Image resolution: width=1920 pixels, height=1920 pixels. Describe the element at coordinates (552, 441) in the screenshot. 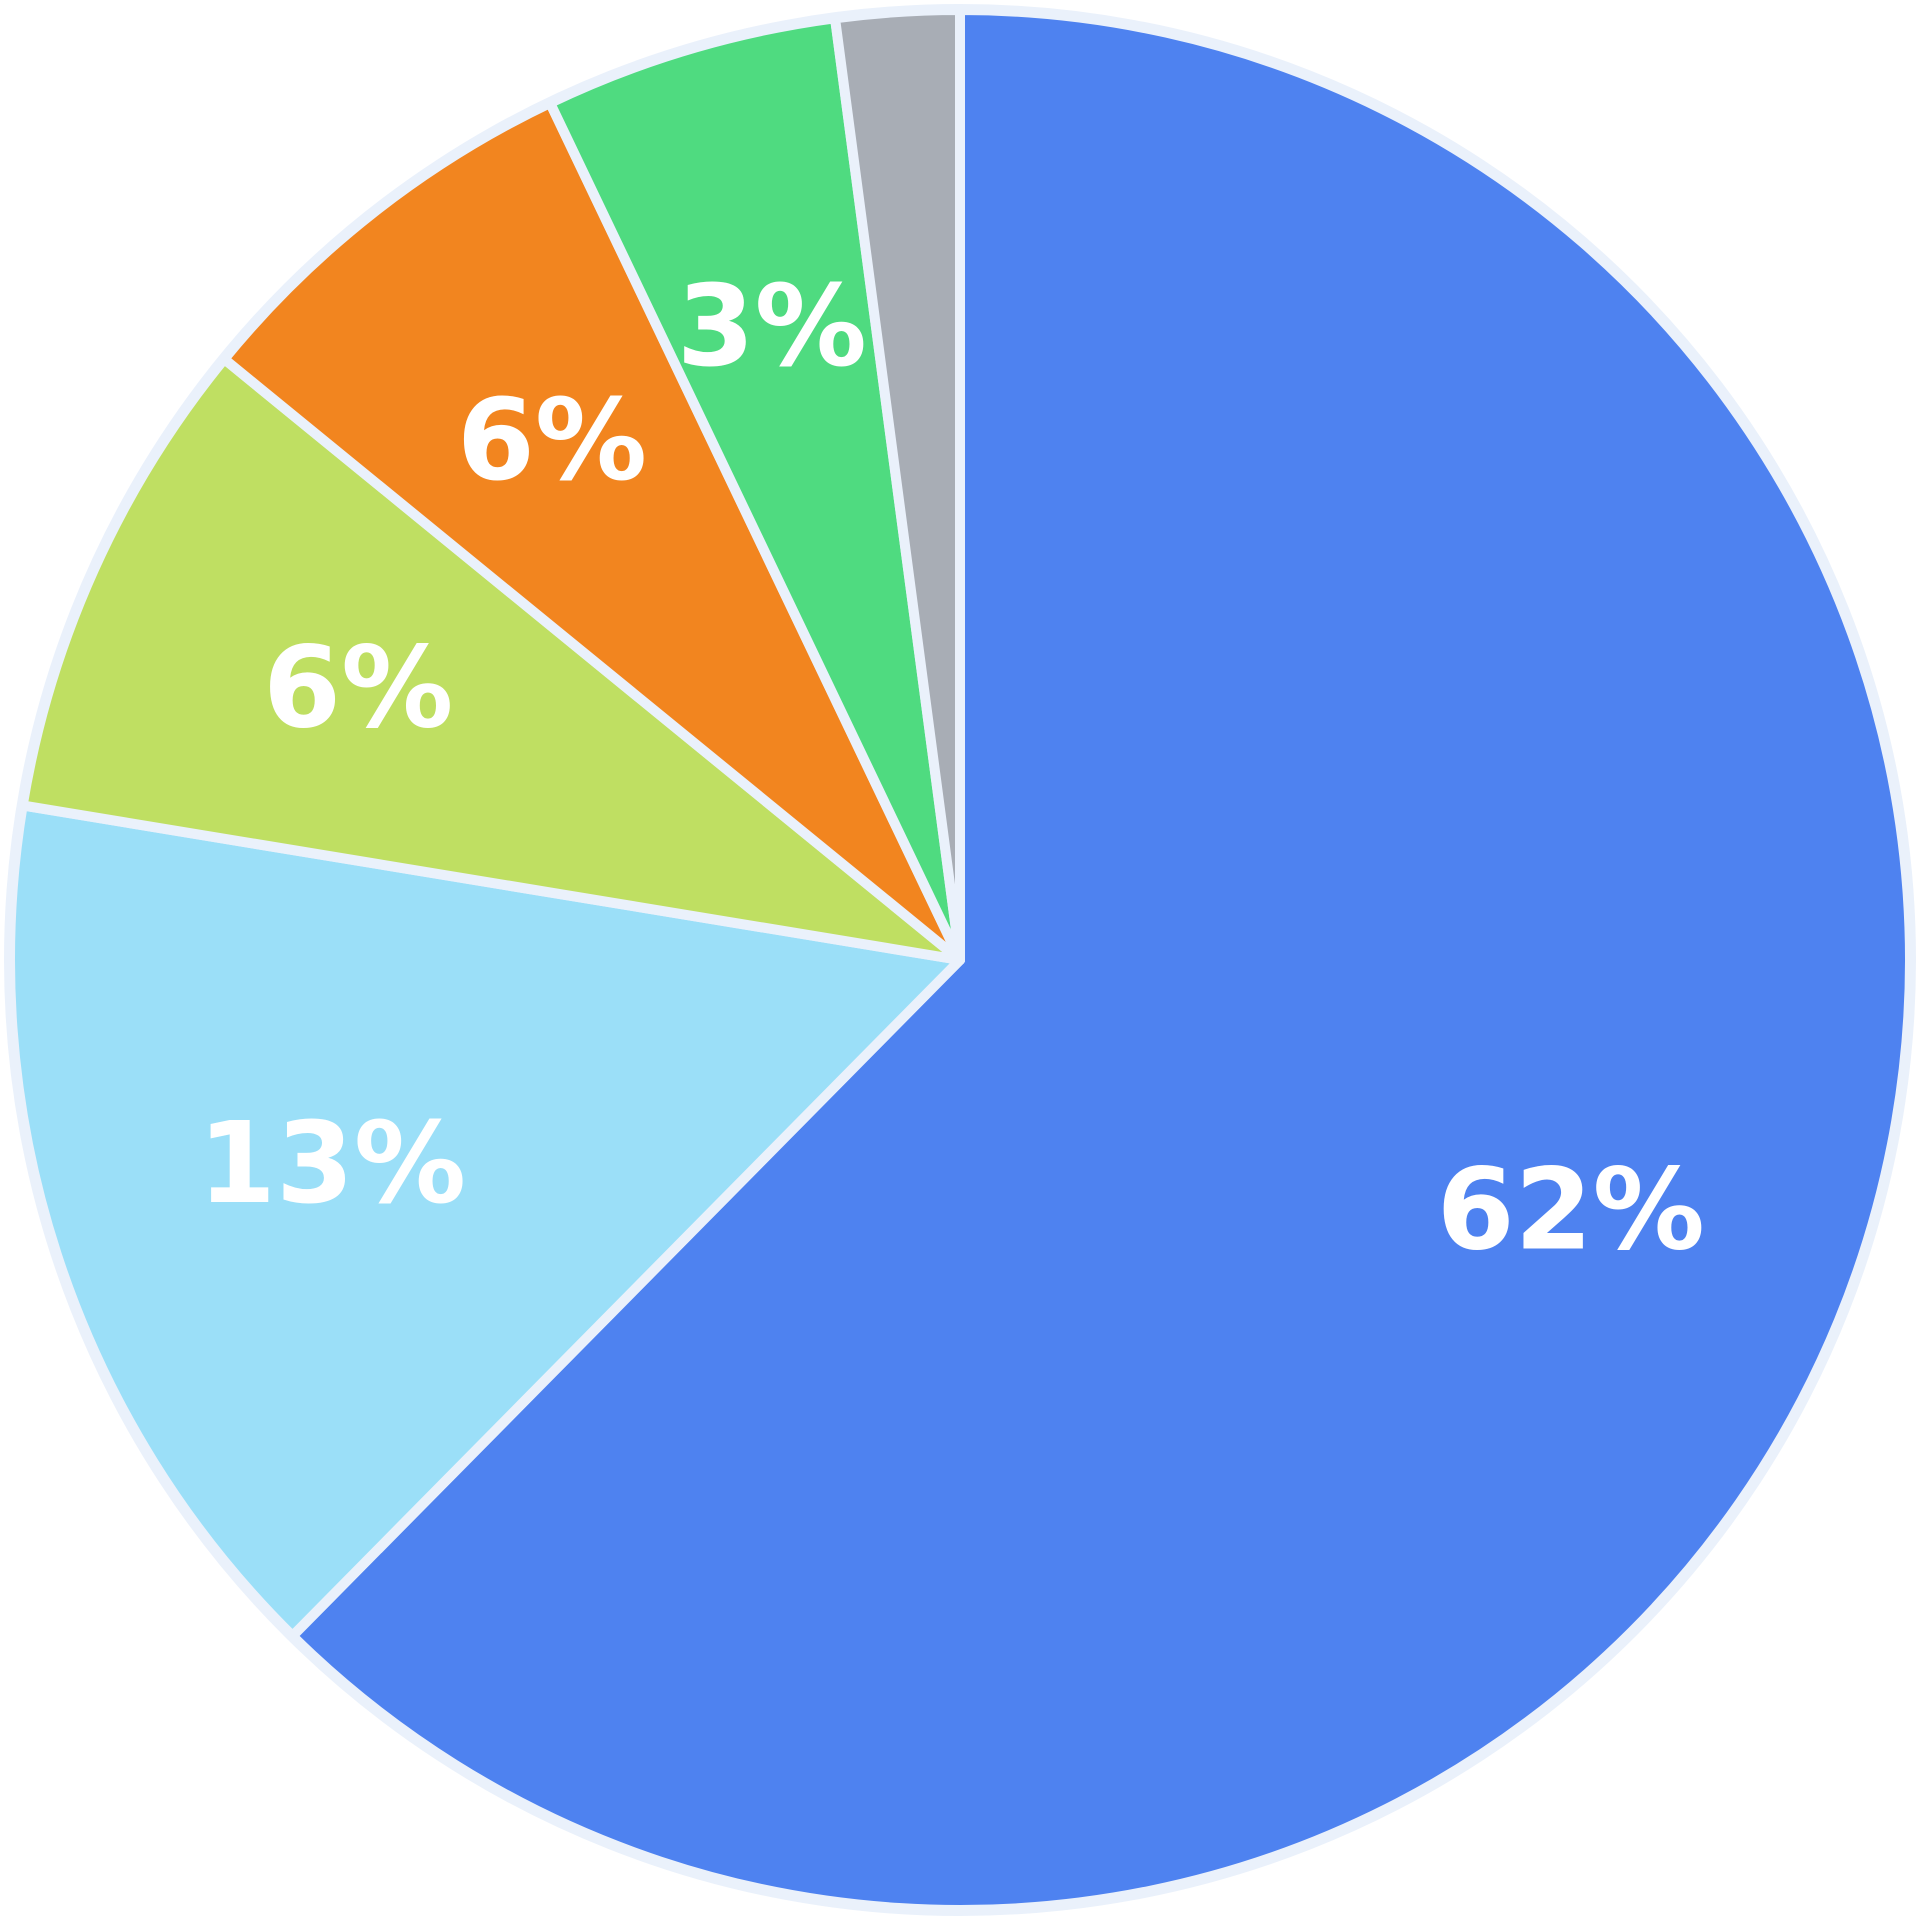

I see `pie-slice-label-3: 6%` at that location.